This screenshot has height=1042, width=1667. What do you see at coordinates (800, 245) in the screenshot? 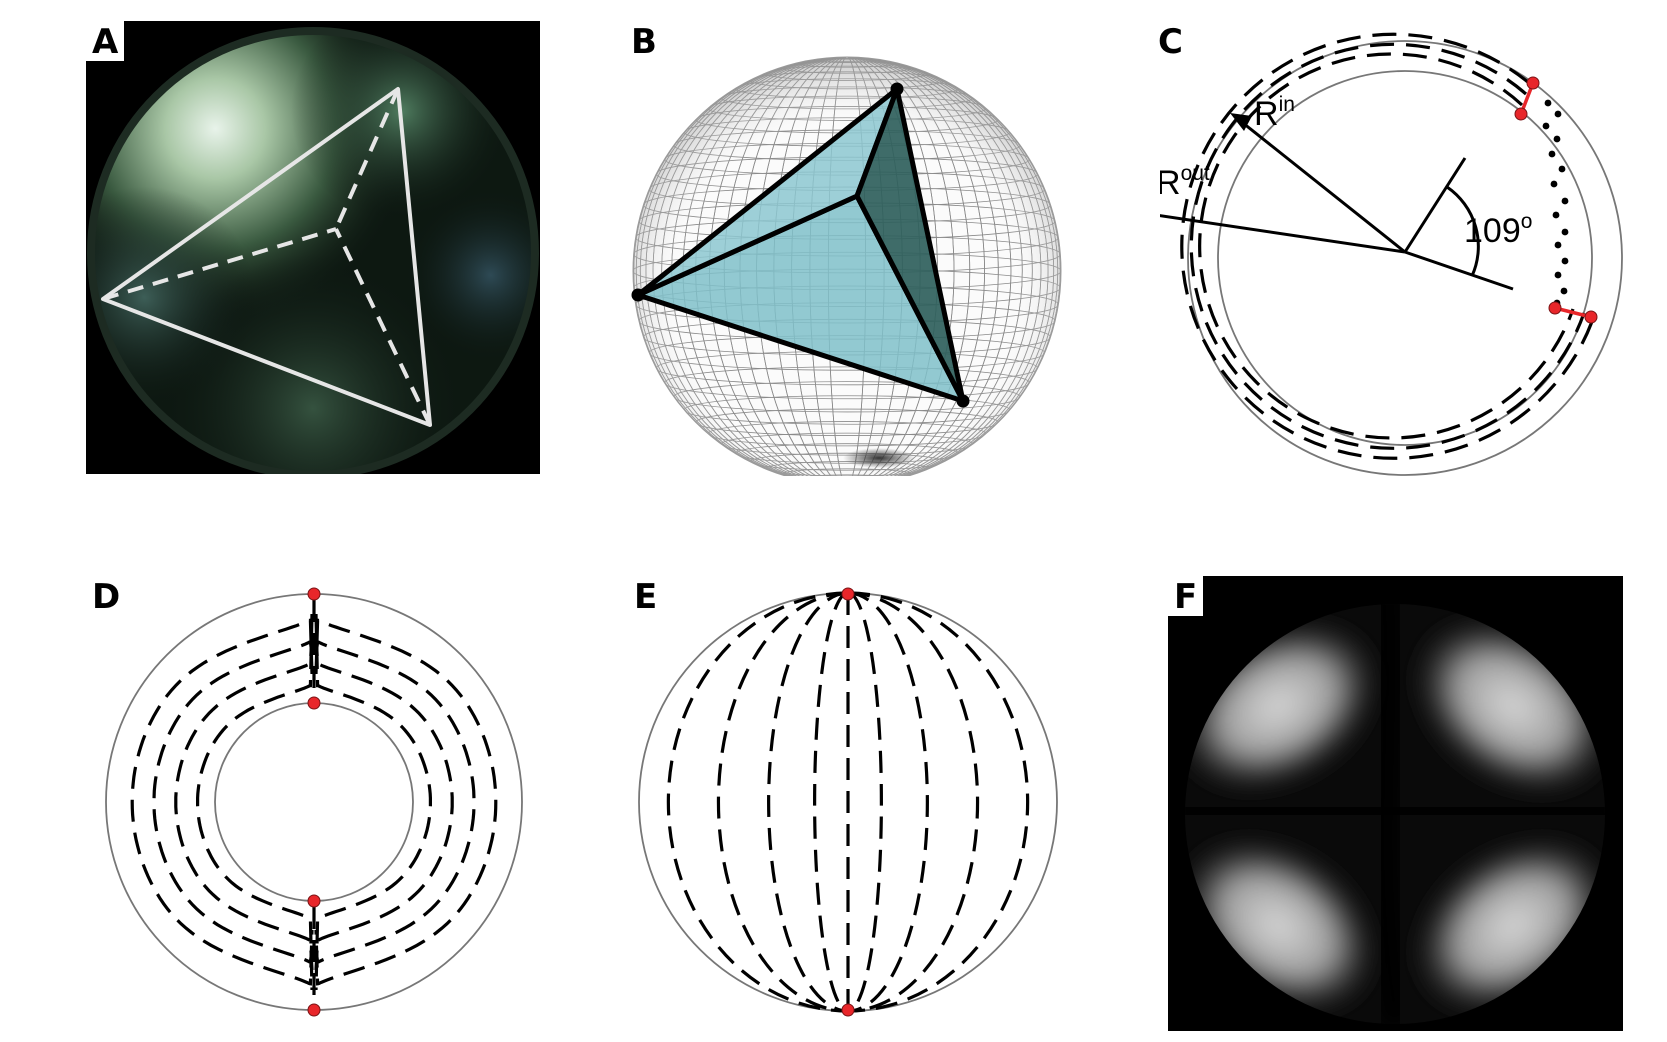
I see `tetrahedron` at bounding box center [800, 245].